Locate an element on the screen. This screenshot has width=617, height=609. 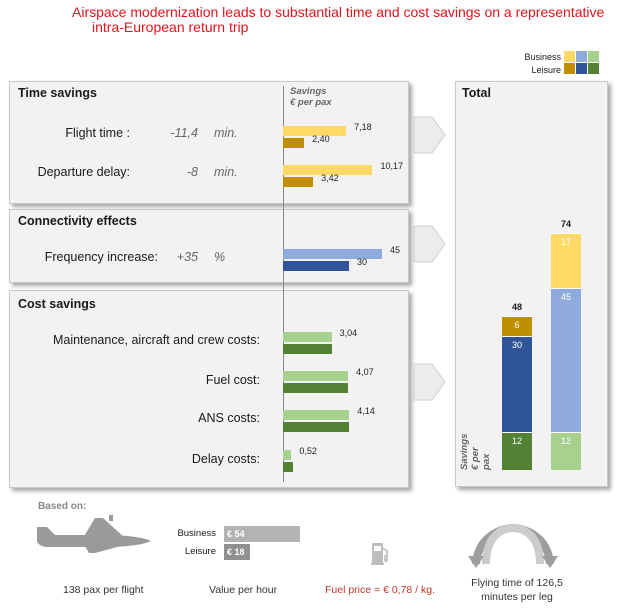
maintenance-business-bar is located at coordinates (307, 337).